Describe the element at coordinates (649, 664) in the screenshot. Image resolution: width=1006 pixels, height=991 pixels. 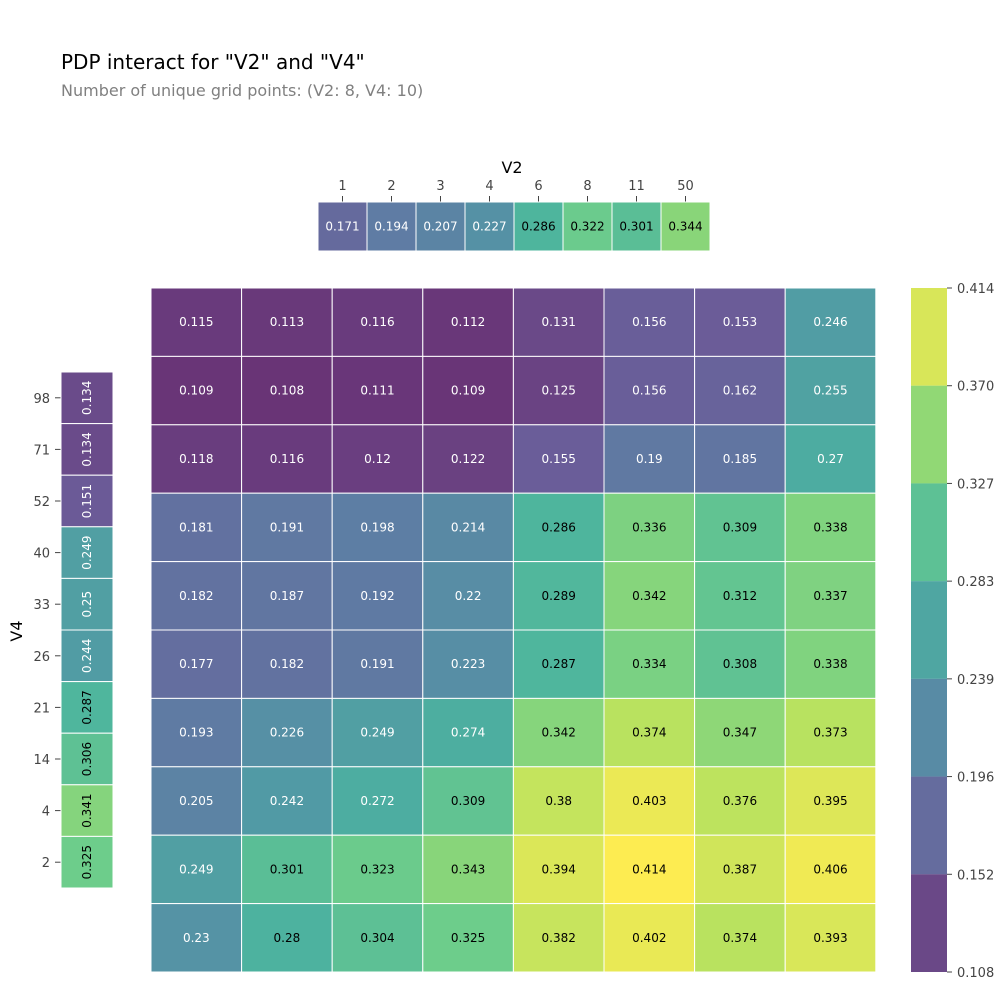
I see `heatmap-value: 0.334` at that location.